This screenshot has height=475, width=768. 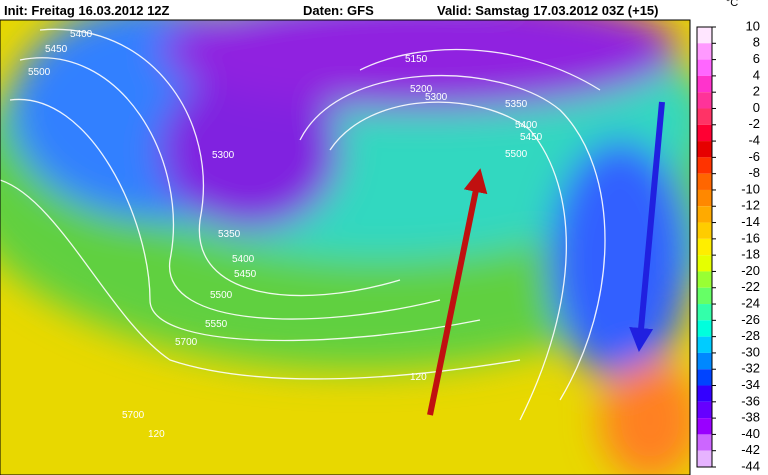 I want to click on colorbar-tick-label: -4, so click(x=754, y=140).